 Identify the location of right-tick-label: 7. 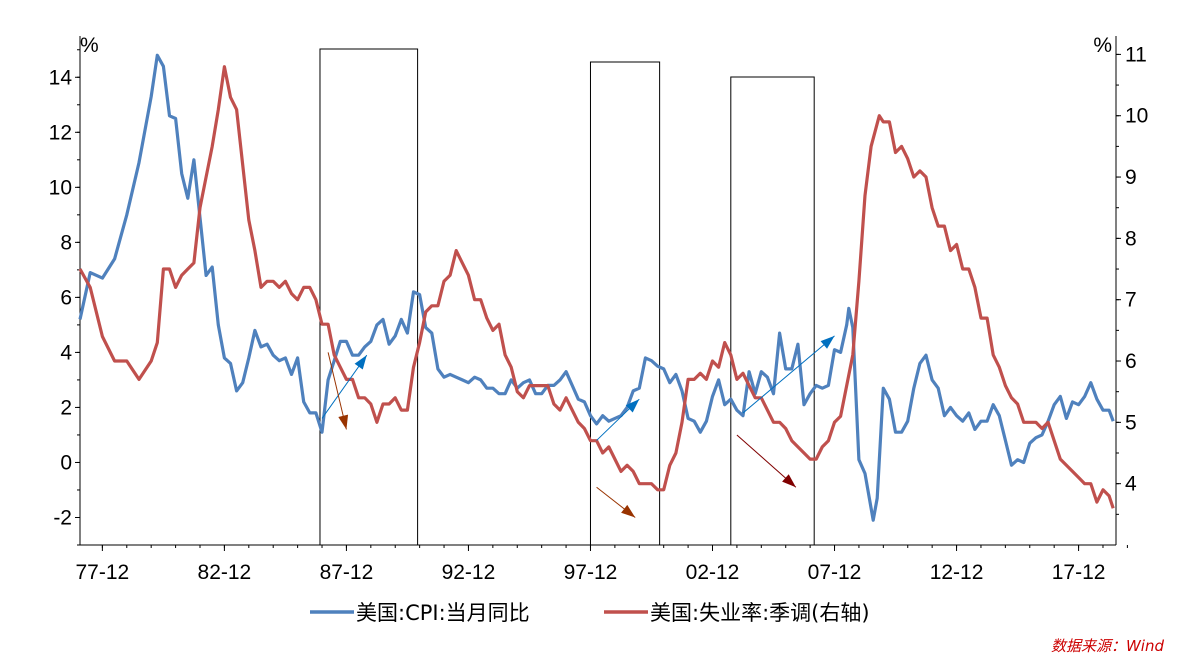
(1131, 300).